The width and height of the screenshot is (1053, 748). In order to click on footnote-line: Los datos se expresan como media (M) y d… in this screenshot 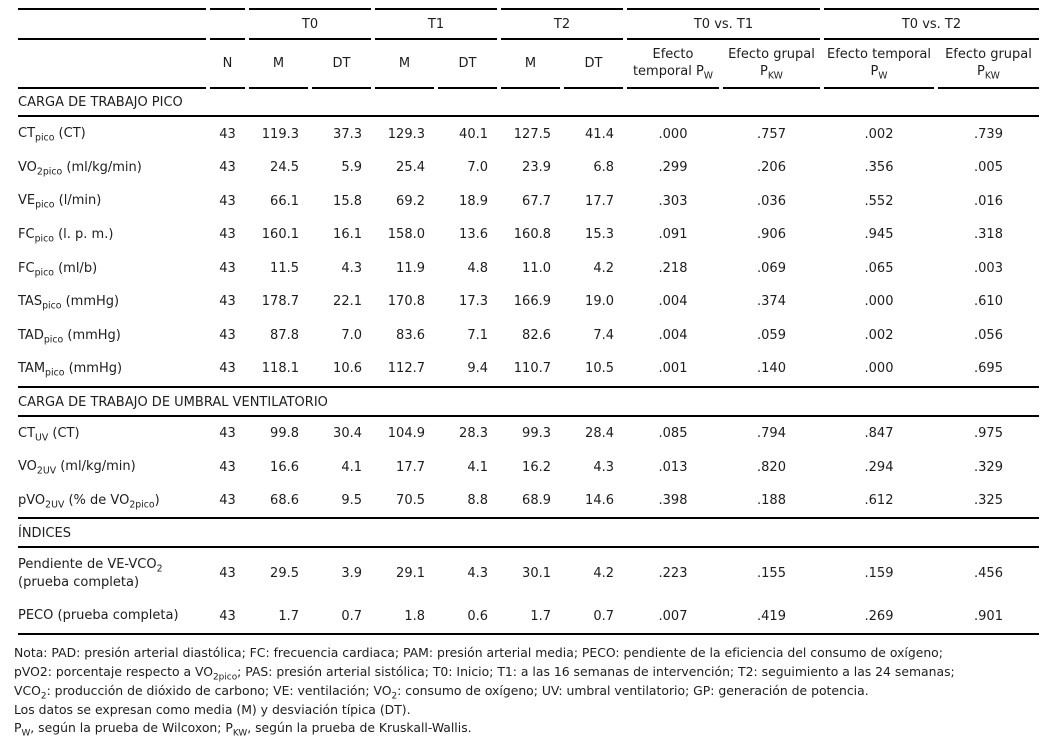, I will do `click(212, 709)`.